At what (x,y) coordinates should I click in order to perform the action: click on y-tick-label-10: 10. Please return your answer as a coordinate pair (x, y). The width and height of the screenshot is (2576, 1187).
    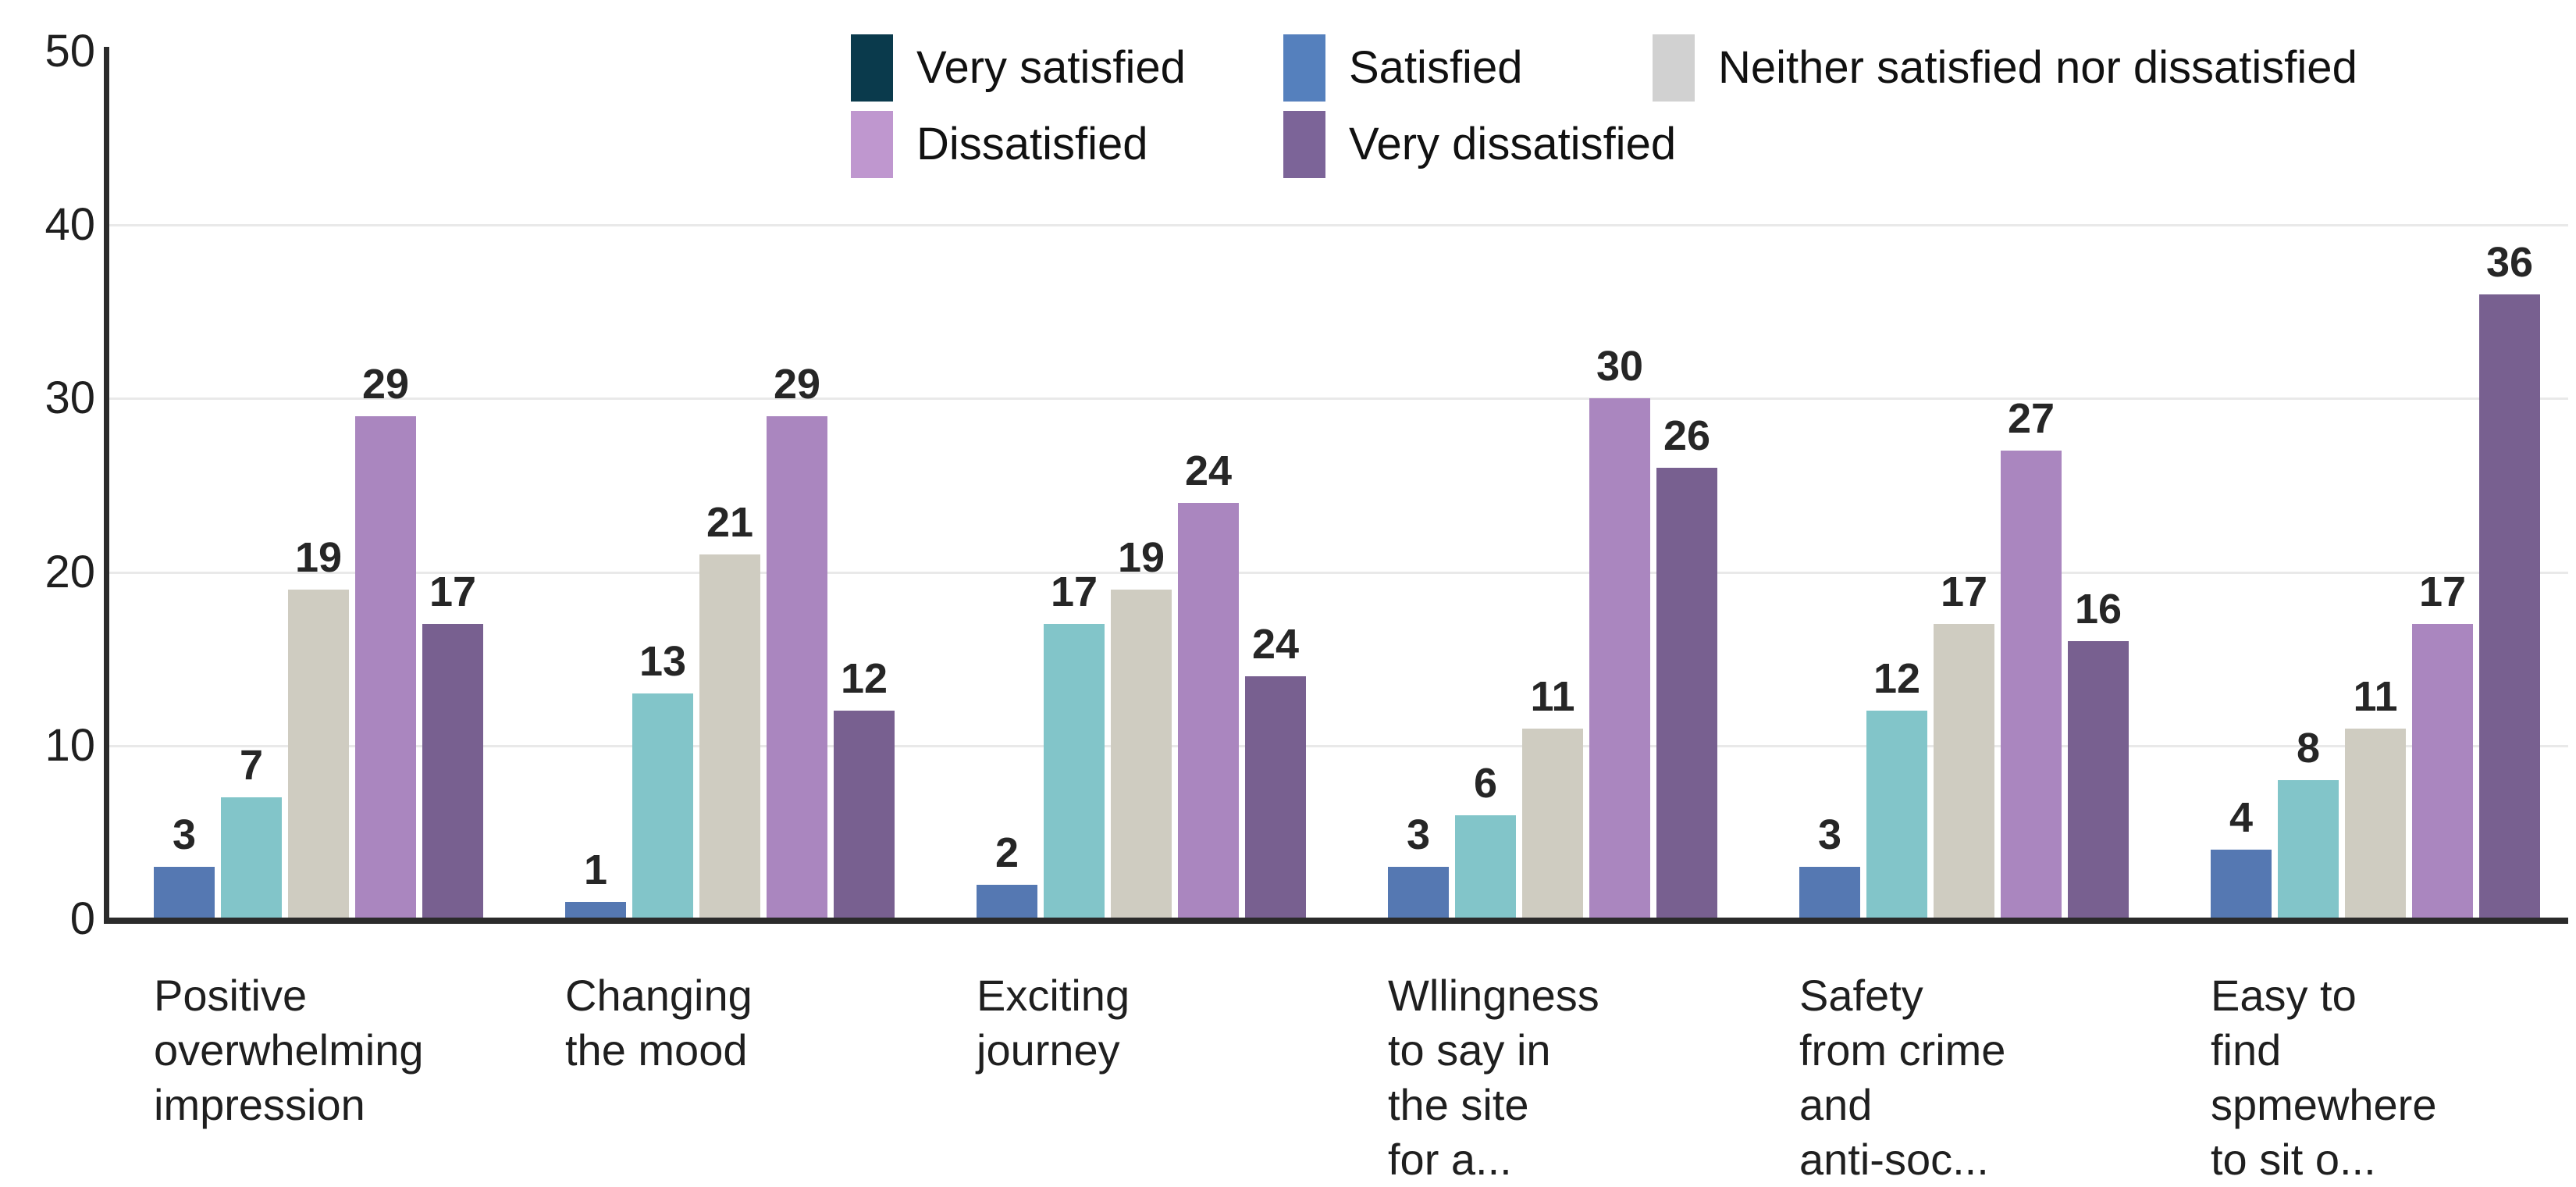
    Looking at the image, I should click on (69, 745).